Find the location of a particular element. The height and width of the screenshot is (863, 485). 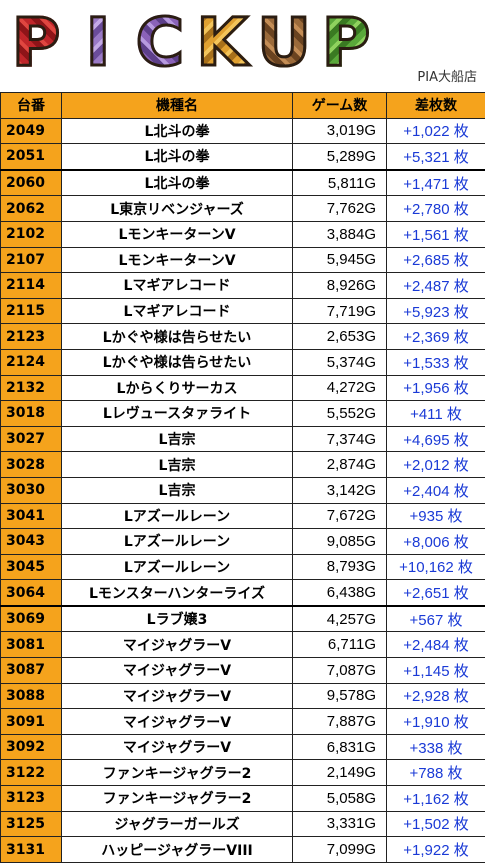

game-count-cell: 7,374G is located at coordinates (340, 439).